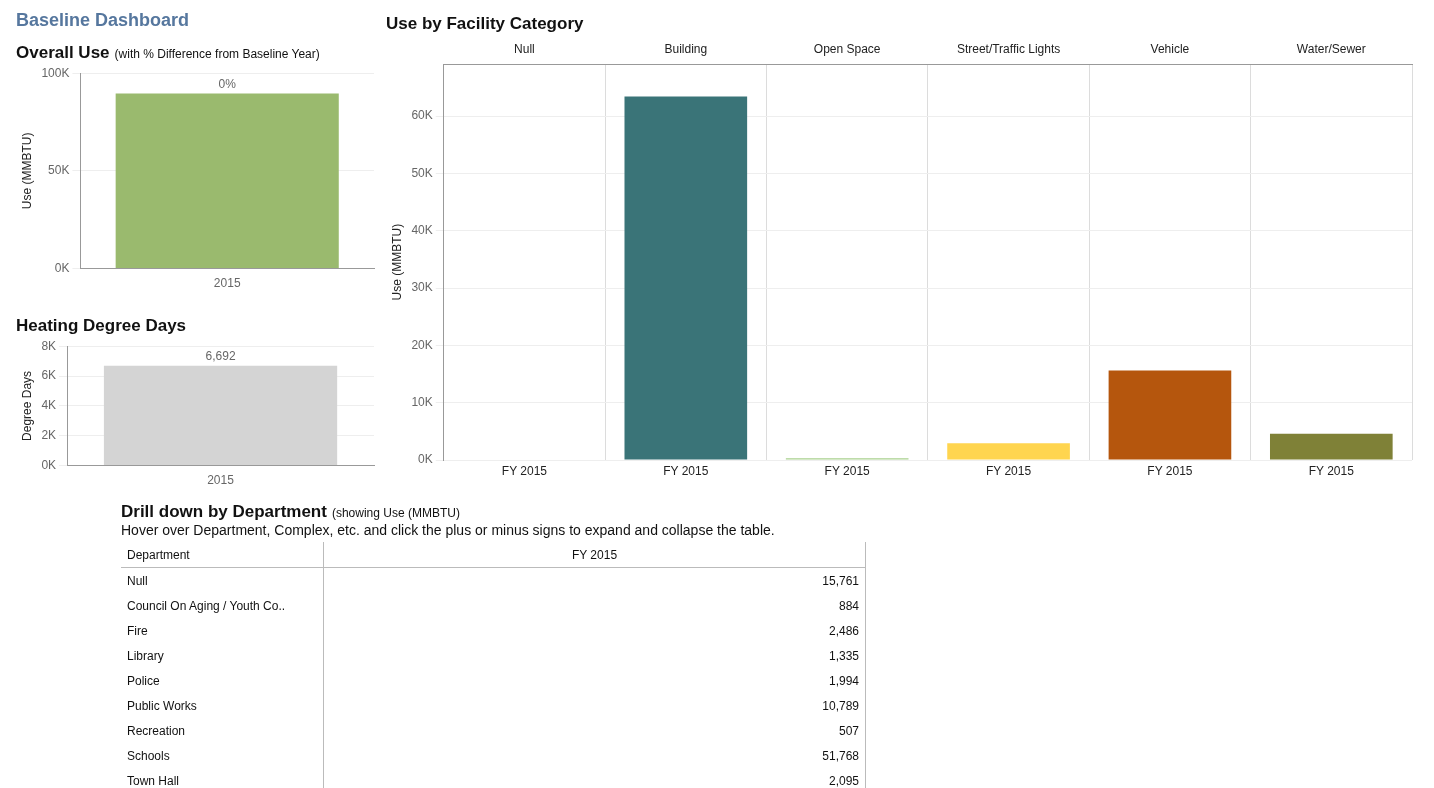 The width and height of the screenshot is (1434, 788). What do you see at coordinates (524, 471) in the screenshot?
I see `x-axis-title: FY 2015` at bounding box center [524, 471].